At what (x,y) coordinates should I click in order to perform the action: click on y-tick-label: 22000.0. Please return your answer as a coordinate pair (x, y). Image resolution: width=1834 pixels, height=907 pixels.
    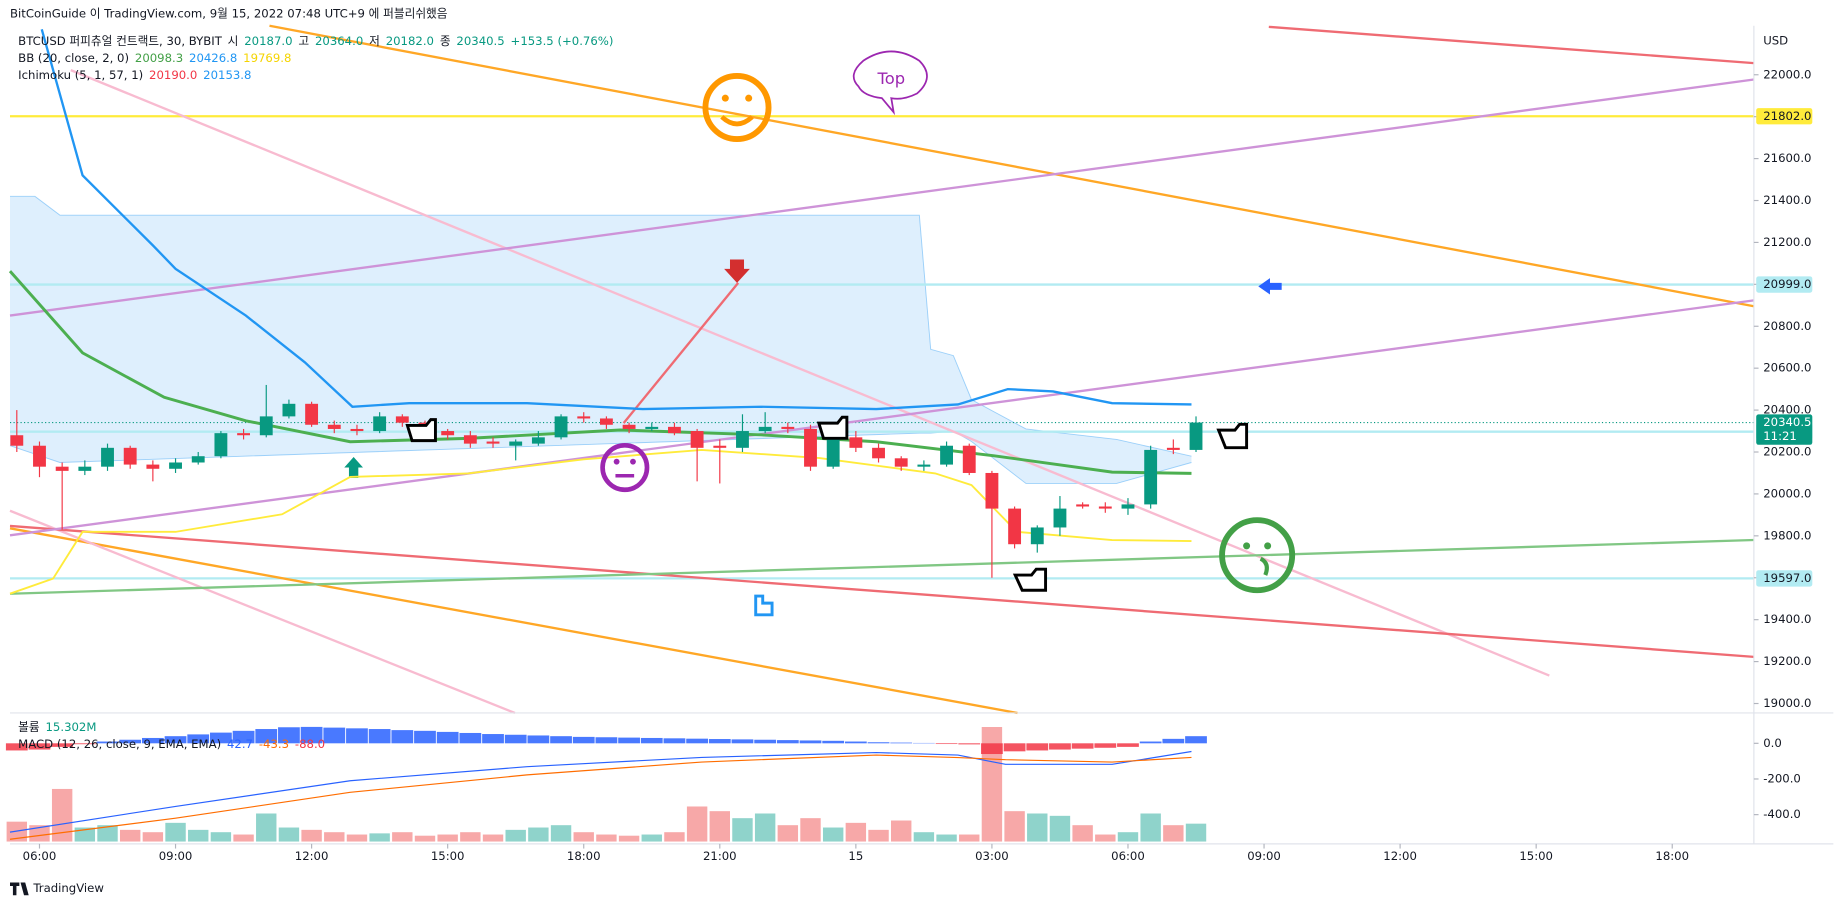
    Looking at the image, I should click on (1787, 74).